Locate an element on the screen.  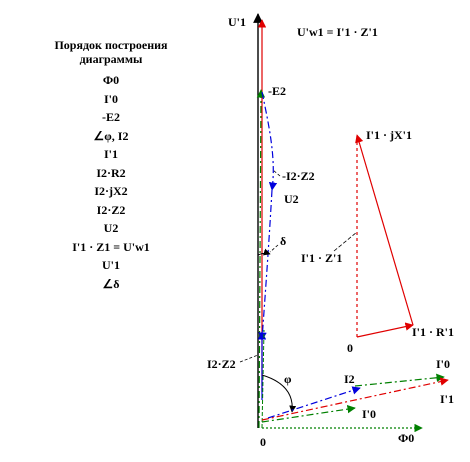
procedure-heading: Порядок построения диаграммы is located at coordinates (111, 52).